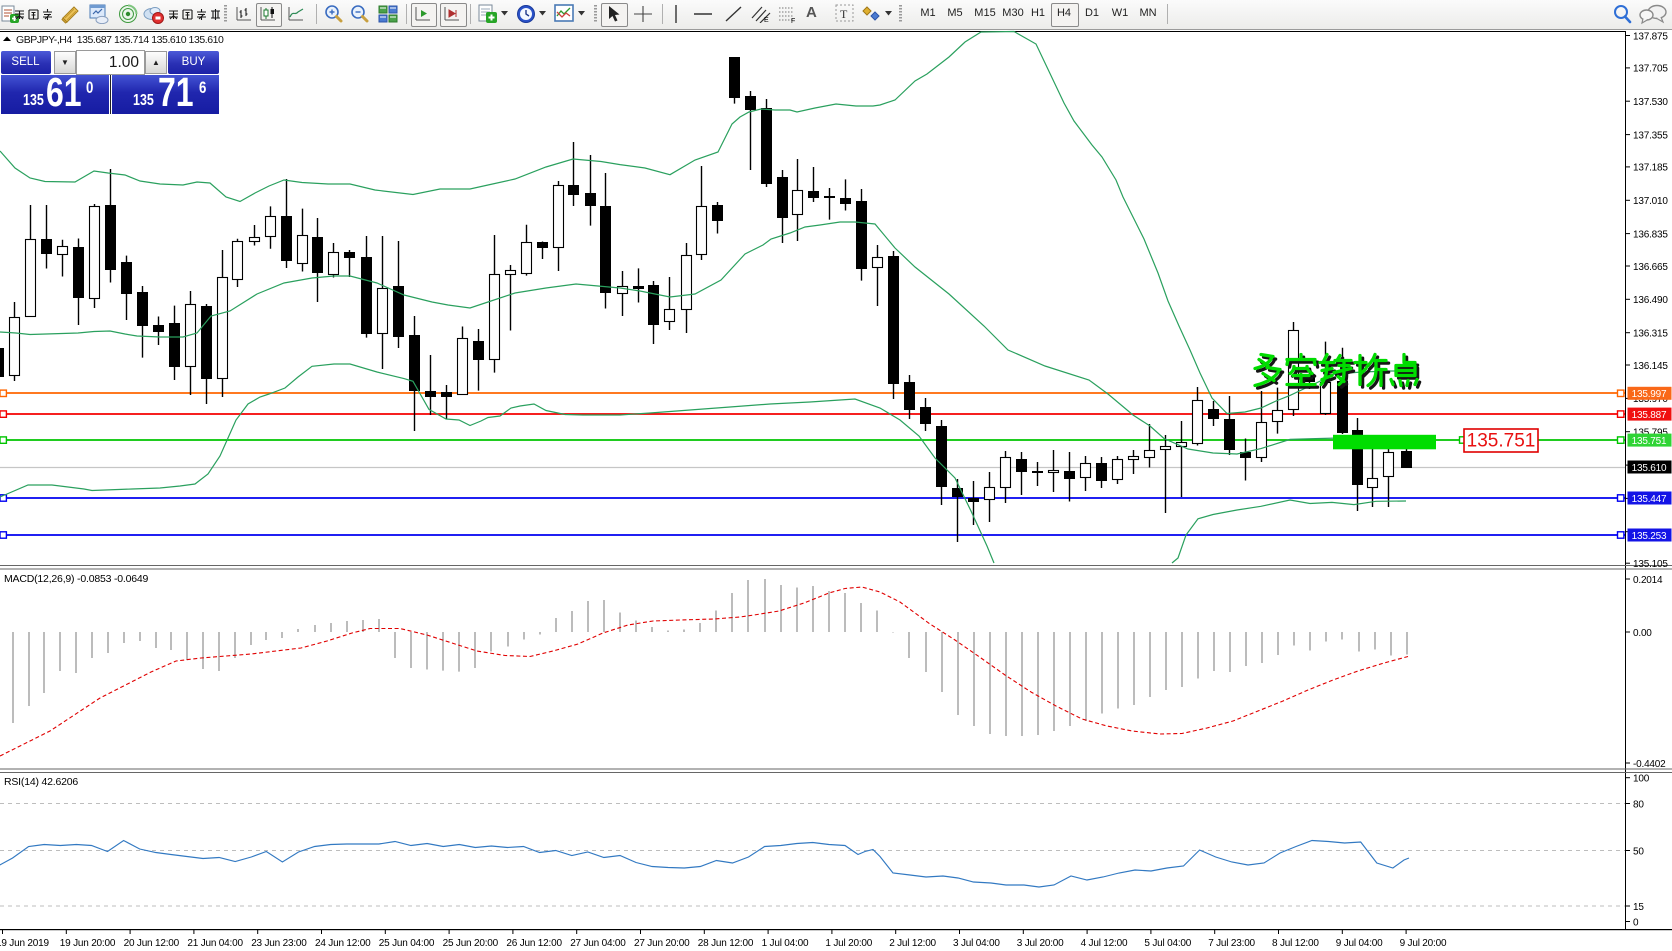 This screenshot has width=1672, height=951. Describe the element at coordinates (793, 20) in the screenshot. I see `svg-text: F` at that location.